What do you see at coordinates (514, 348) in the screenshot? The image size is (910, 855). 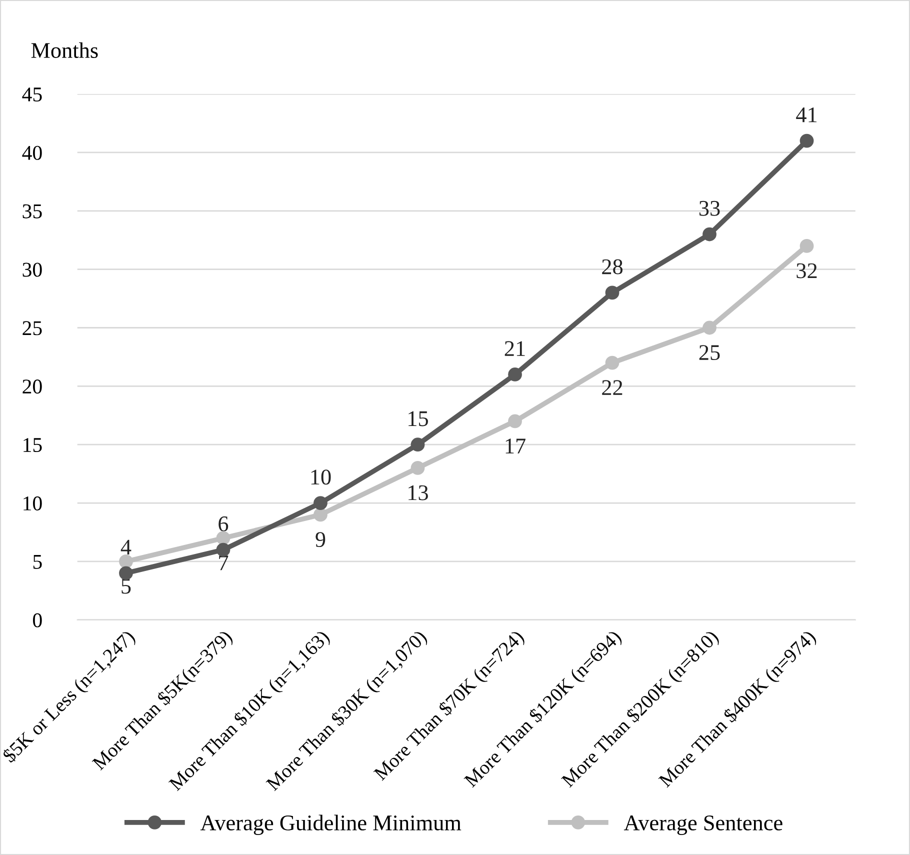 I see `data-label: 21` at bounding box center [514, 348].